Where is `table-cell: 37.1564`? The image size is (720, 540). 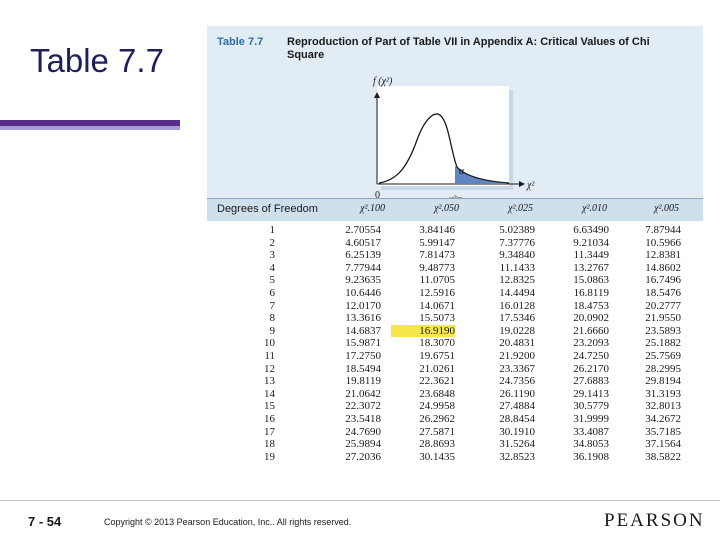
table-cell: 37.1564 is located at coordinates (663, 444).